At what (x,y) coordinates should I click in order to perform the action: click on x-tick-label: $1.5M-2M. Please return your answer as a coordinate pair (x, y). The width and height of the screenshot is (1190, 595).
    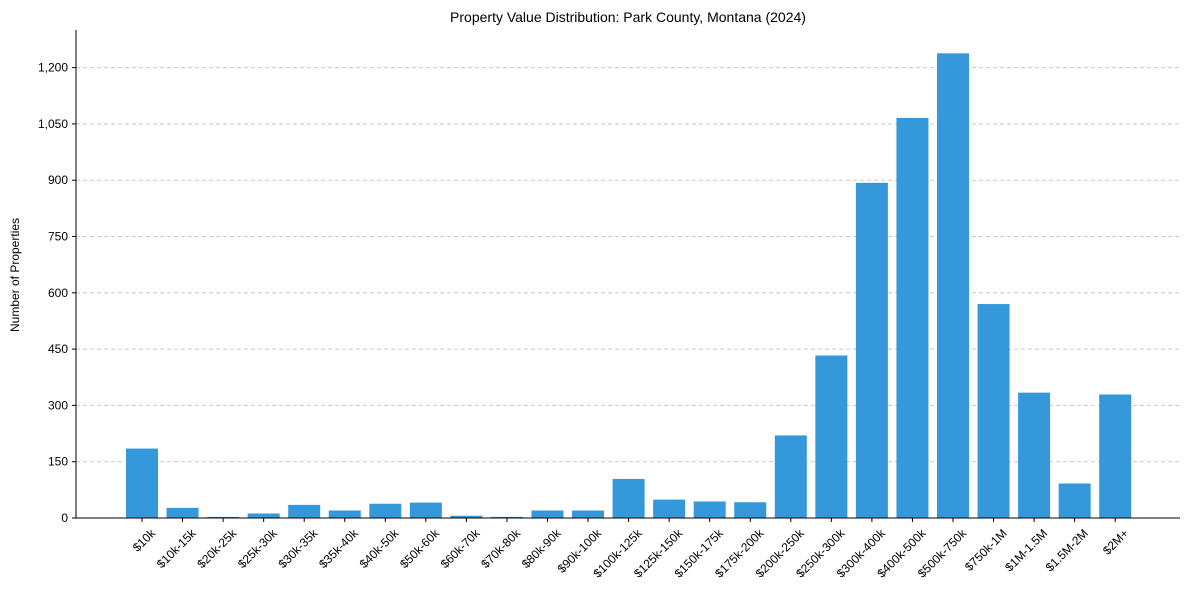
    Looking at the image, I should click on (1067, 550).